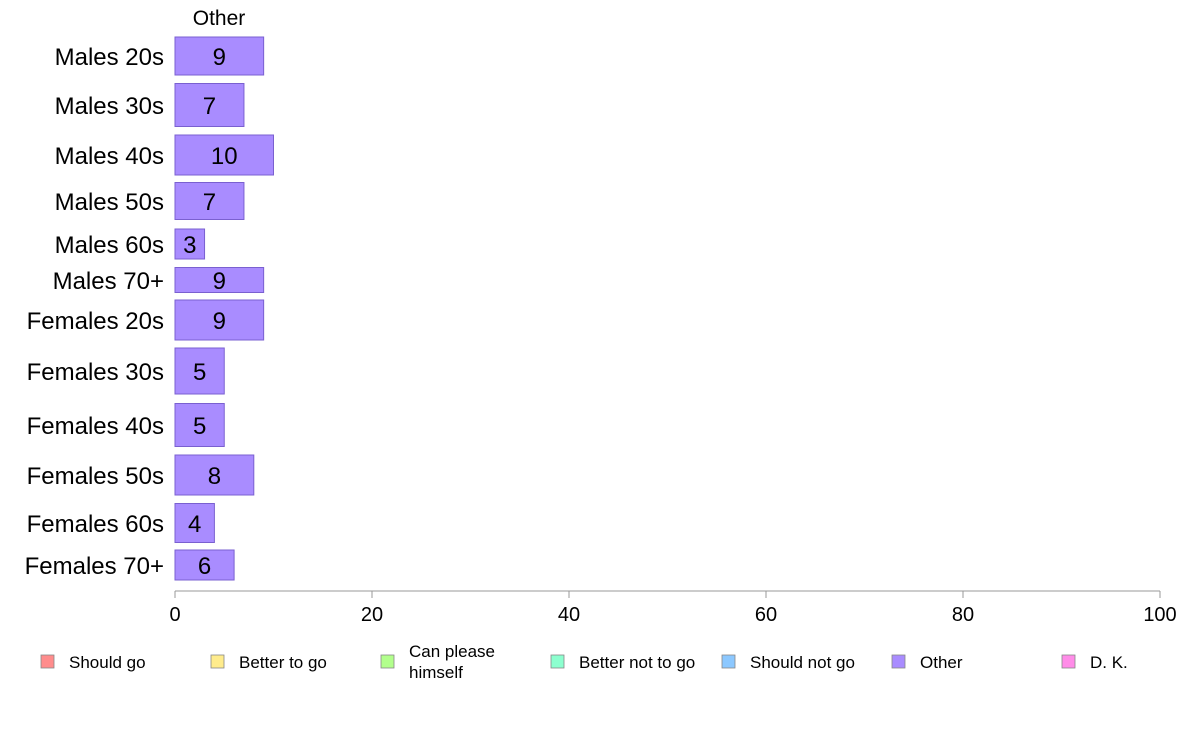  What do you see at coordinates (174, 615) in the screenshot?
I see `x-tick-label: 0` at bounding box center [174, 615].